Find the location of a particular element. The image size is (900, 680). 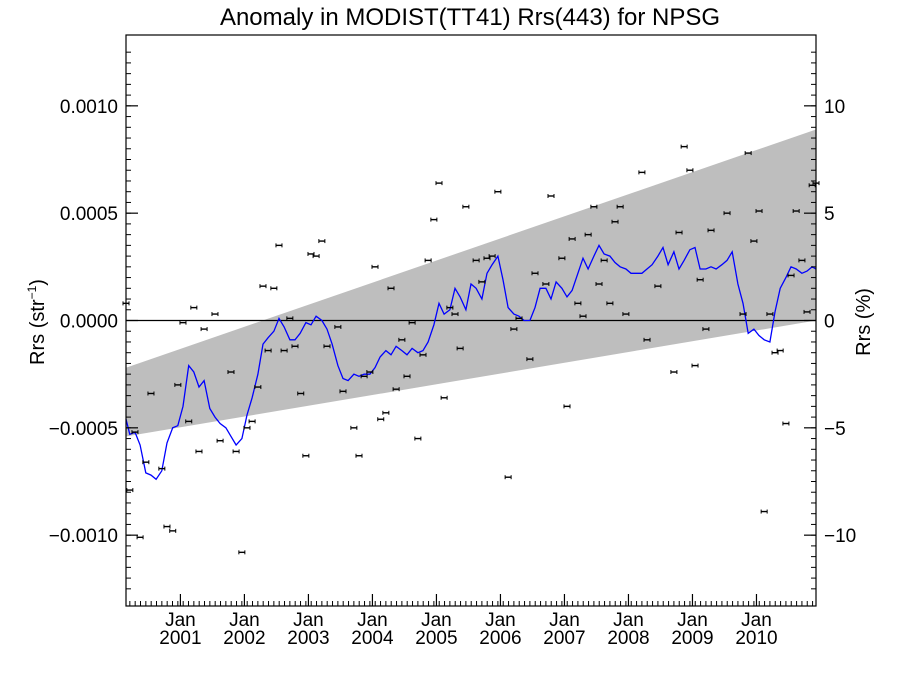

x-tick-label-year: 2001 is located at coordinates (180, 638).